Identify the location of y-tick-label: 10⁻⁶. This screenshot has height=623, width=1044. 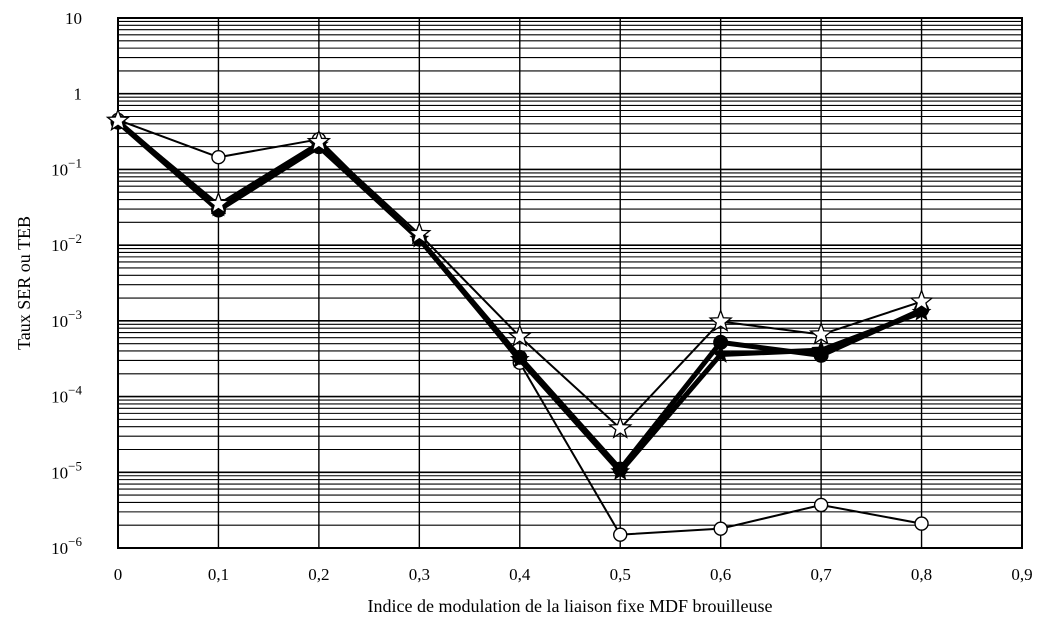
(66, 546).